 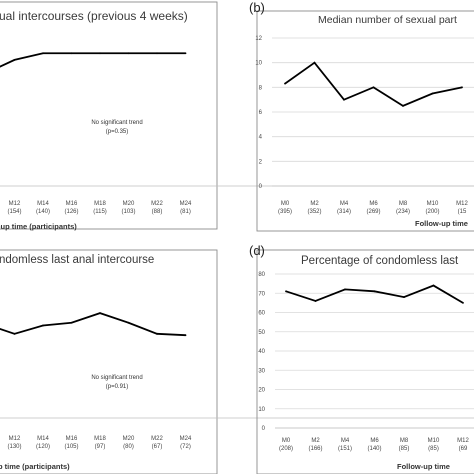 What do you see at coordinates (117, 387) in the screenshot?
I see `panel-c-annotation-2: (p=0.91)` at bounding box center [117, 387].